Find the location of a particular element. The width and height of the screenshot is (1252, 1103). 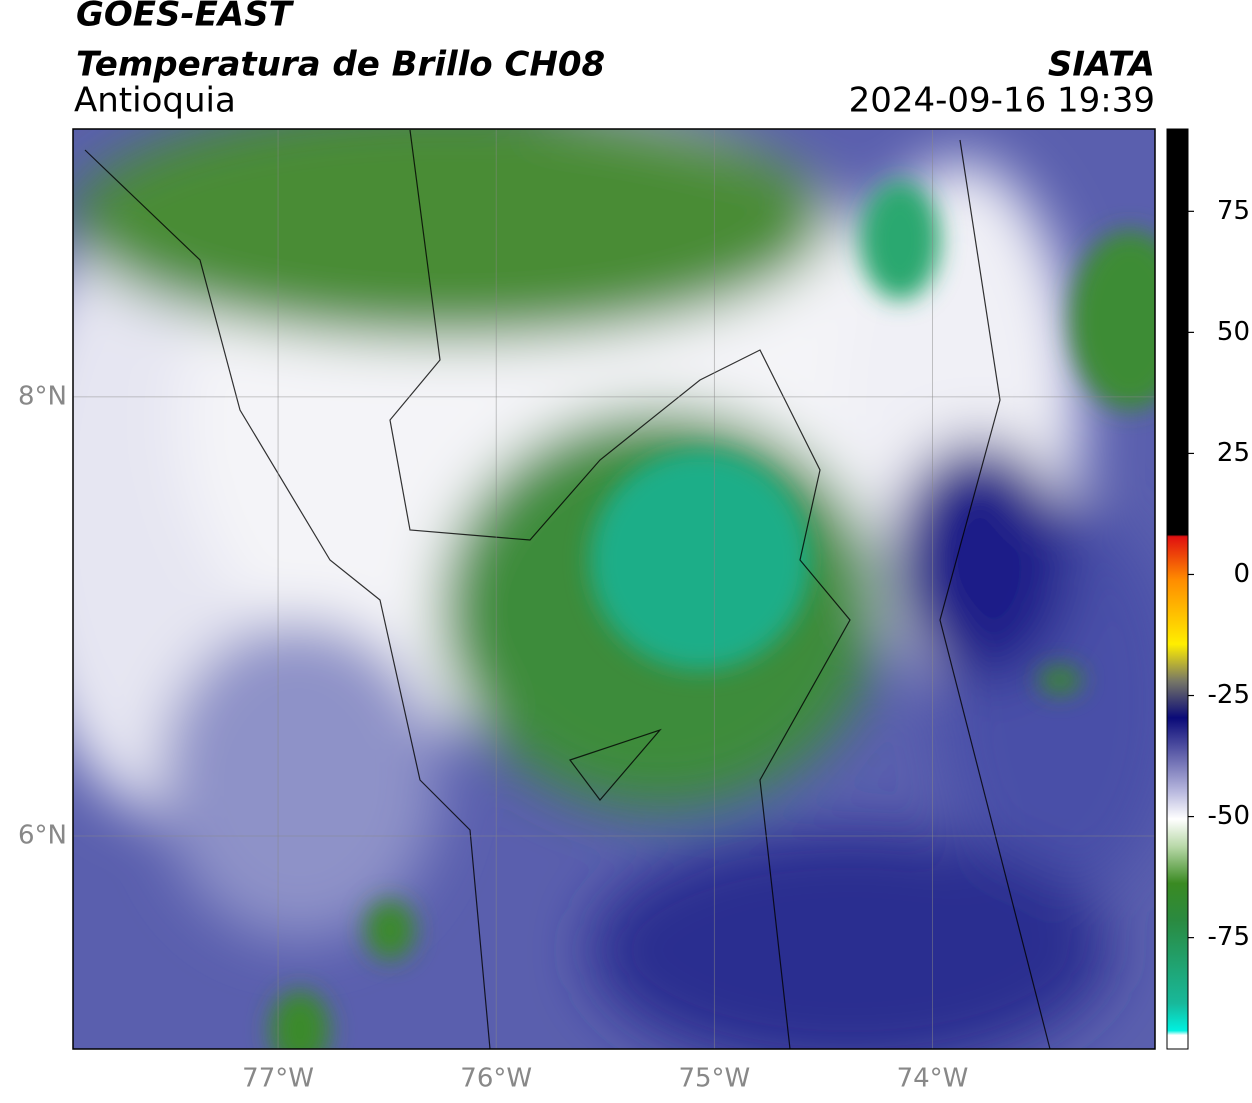

colorbar-tick-label: -25 is located at coordinates (1229, 695).